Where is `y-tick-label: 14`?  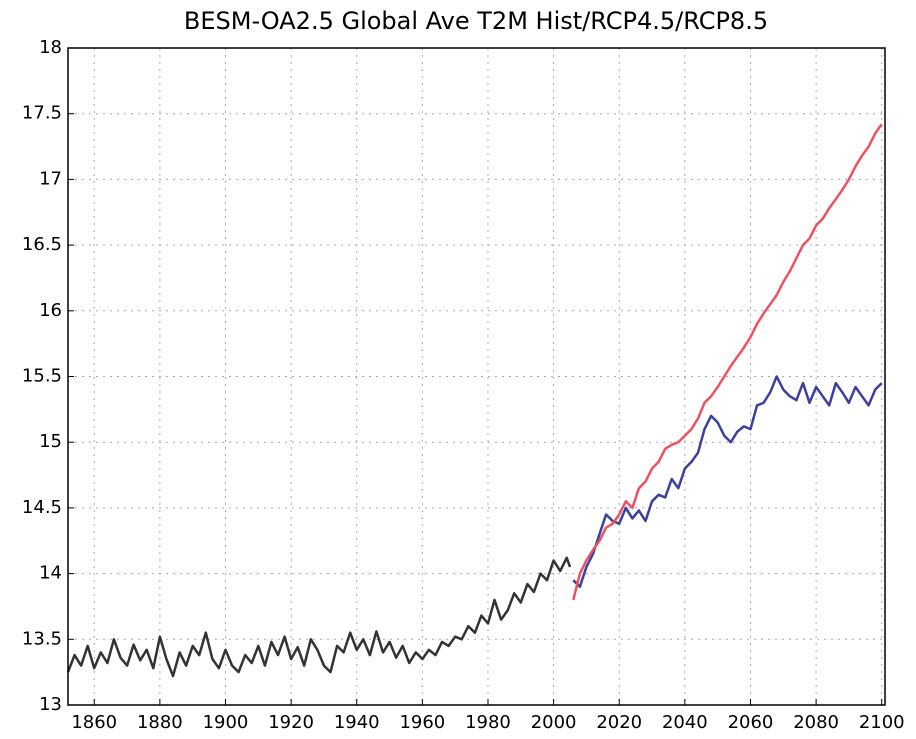
y-tick-label: 14 is located at coordinates (50, 573).